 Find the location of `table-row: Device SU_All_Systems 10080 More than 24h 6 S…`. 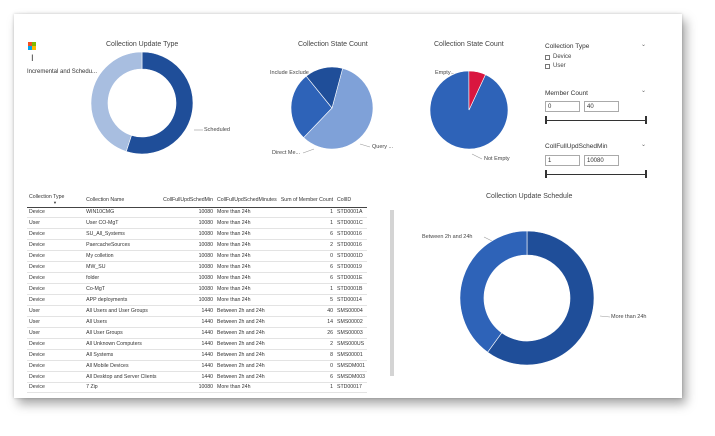

table-row: Device SU_All_Systems 10080 More than 24h 6 S… is located at coordinates (197, 234).